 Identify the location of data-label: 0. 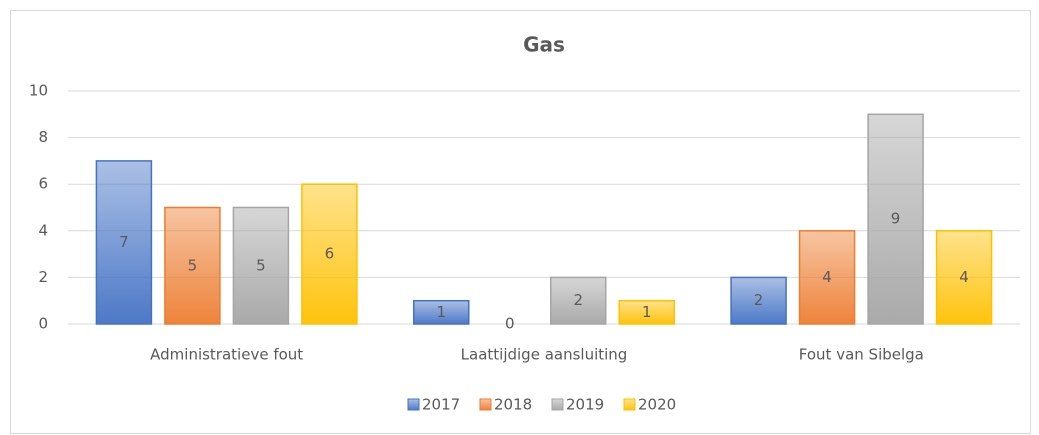
(510, 324).